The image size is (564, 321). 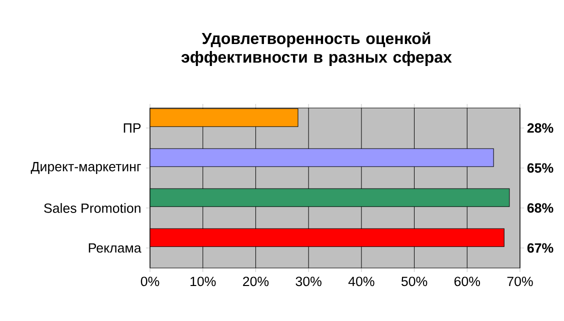 What do you see at coordinates (150, 281) in the screenshot?
I see `x-tick-label: 0%` at bounding box center [150, 281].